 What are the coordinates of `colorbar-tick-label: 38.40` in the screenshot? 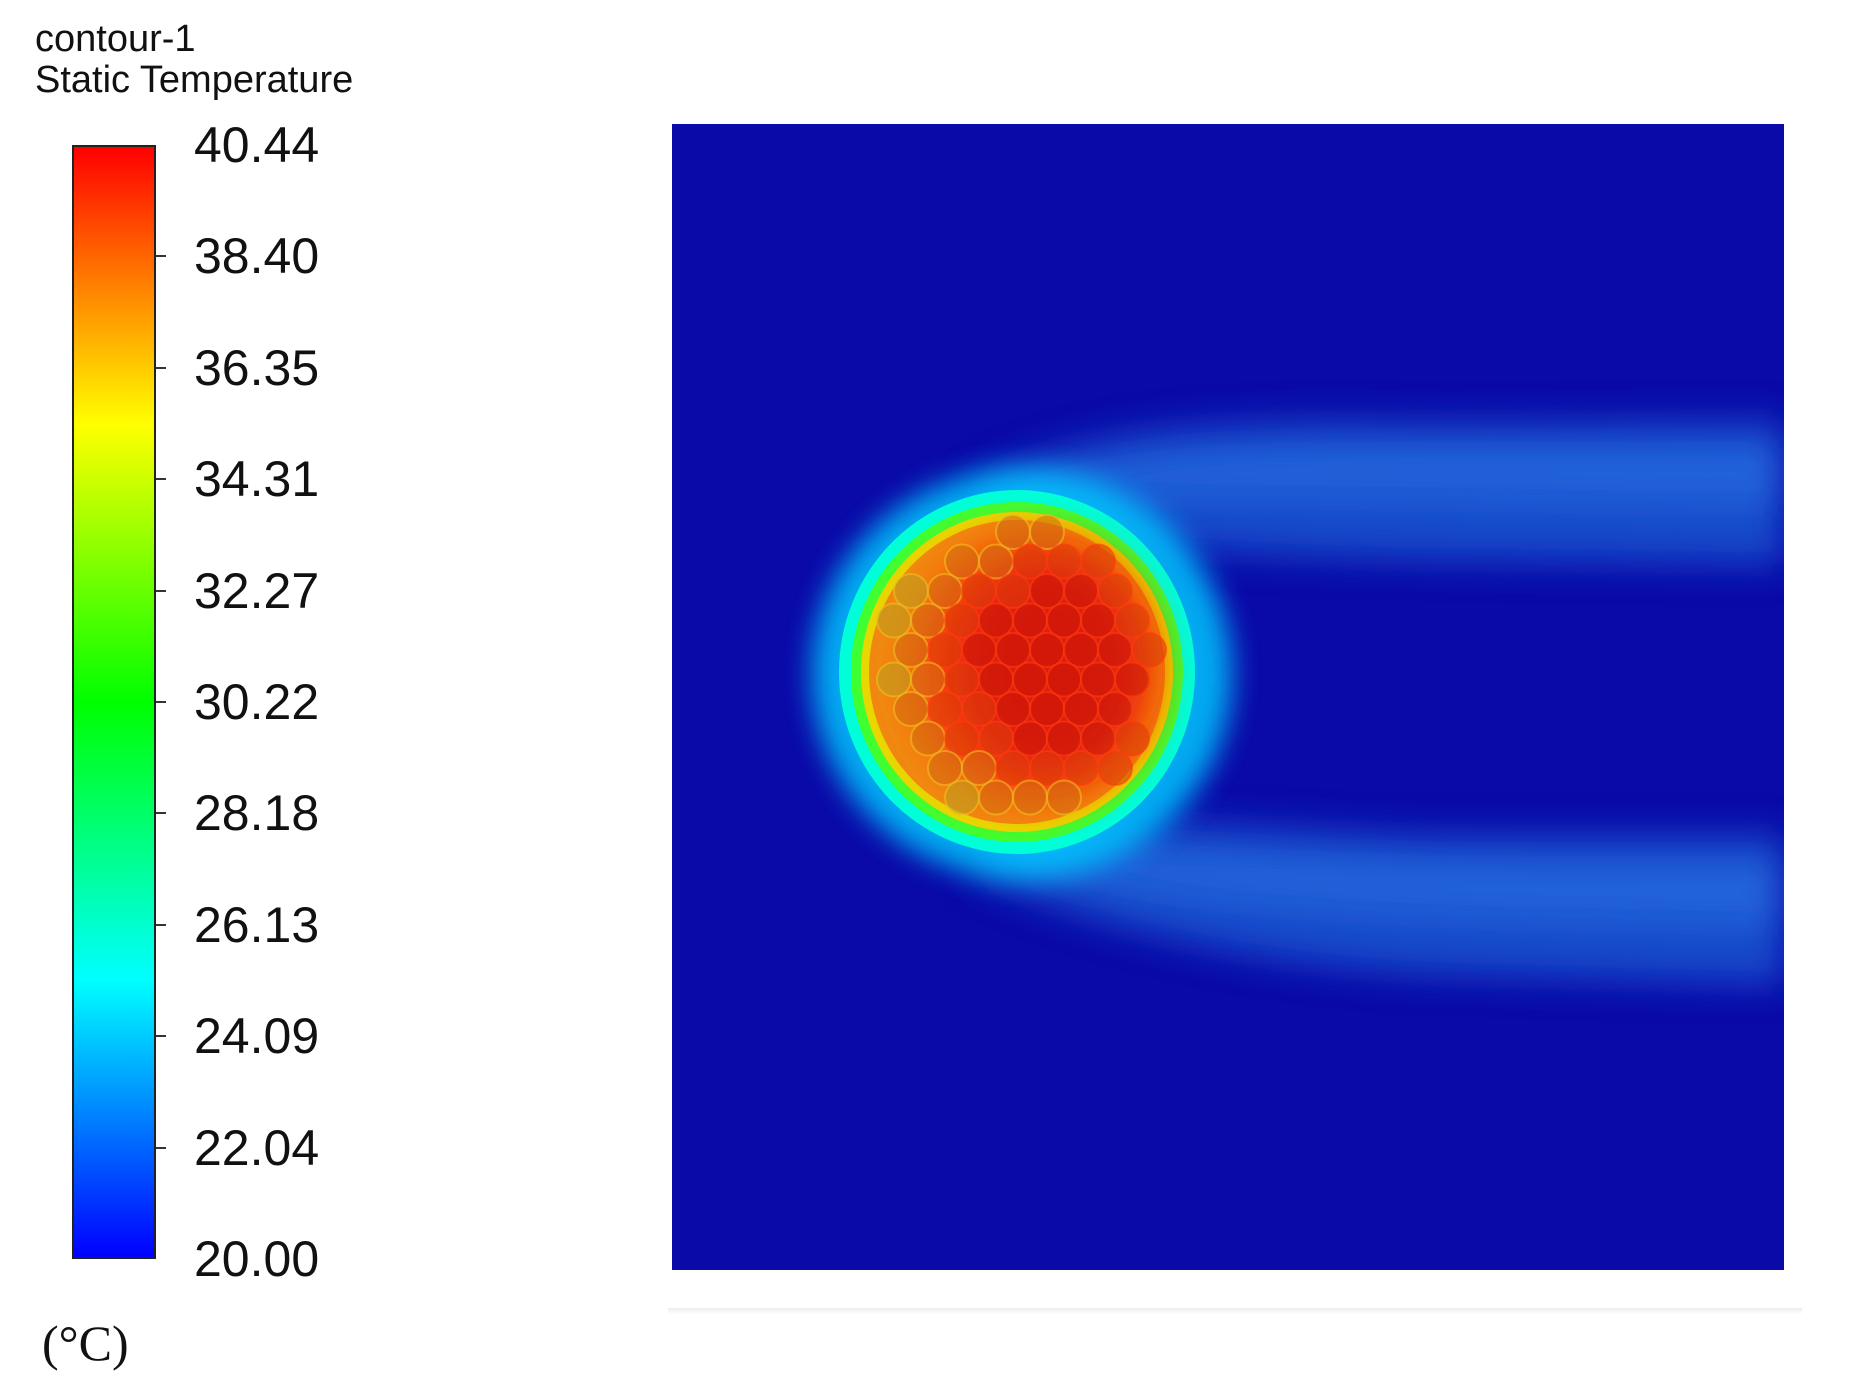 It's located at (257, 256).